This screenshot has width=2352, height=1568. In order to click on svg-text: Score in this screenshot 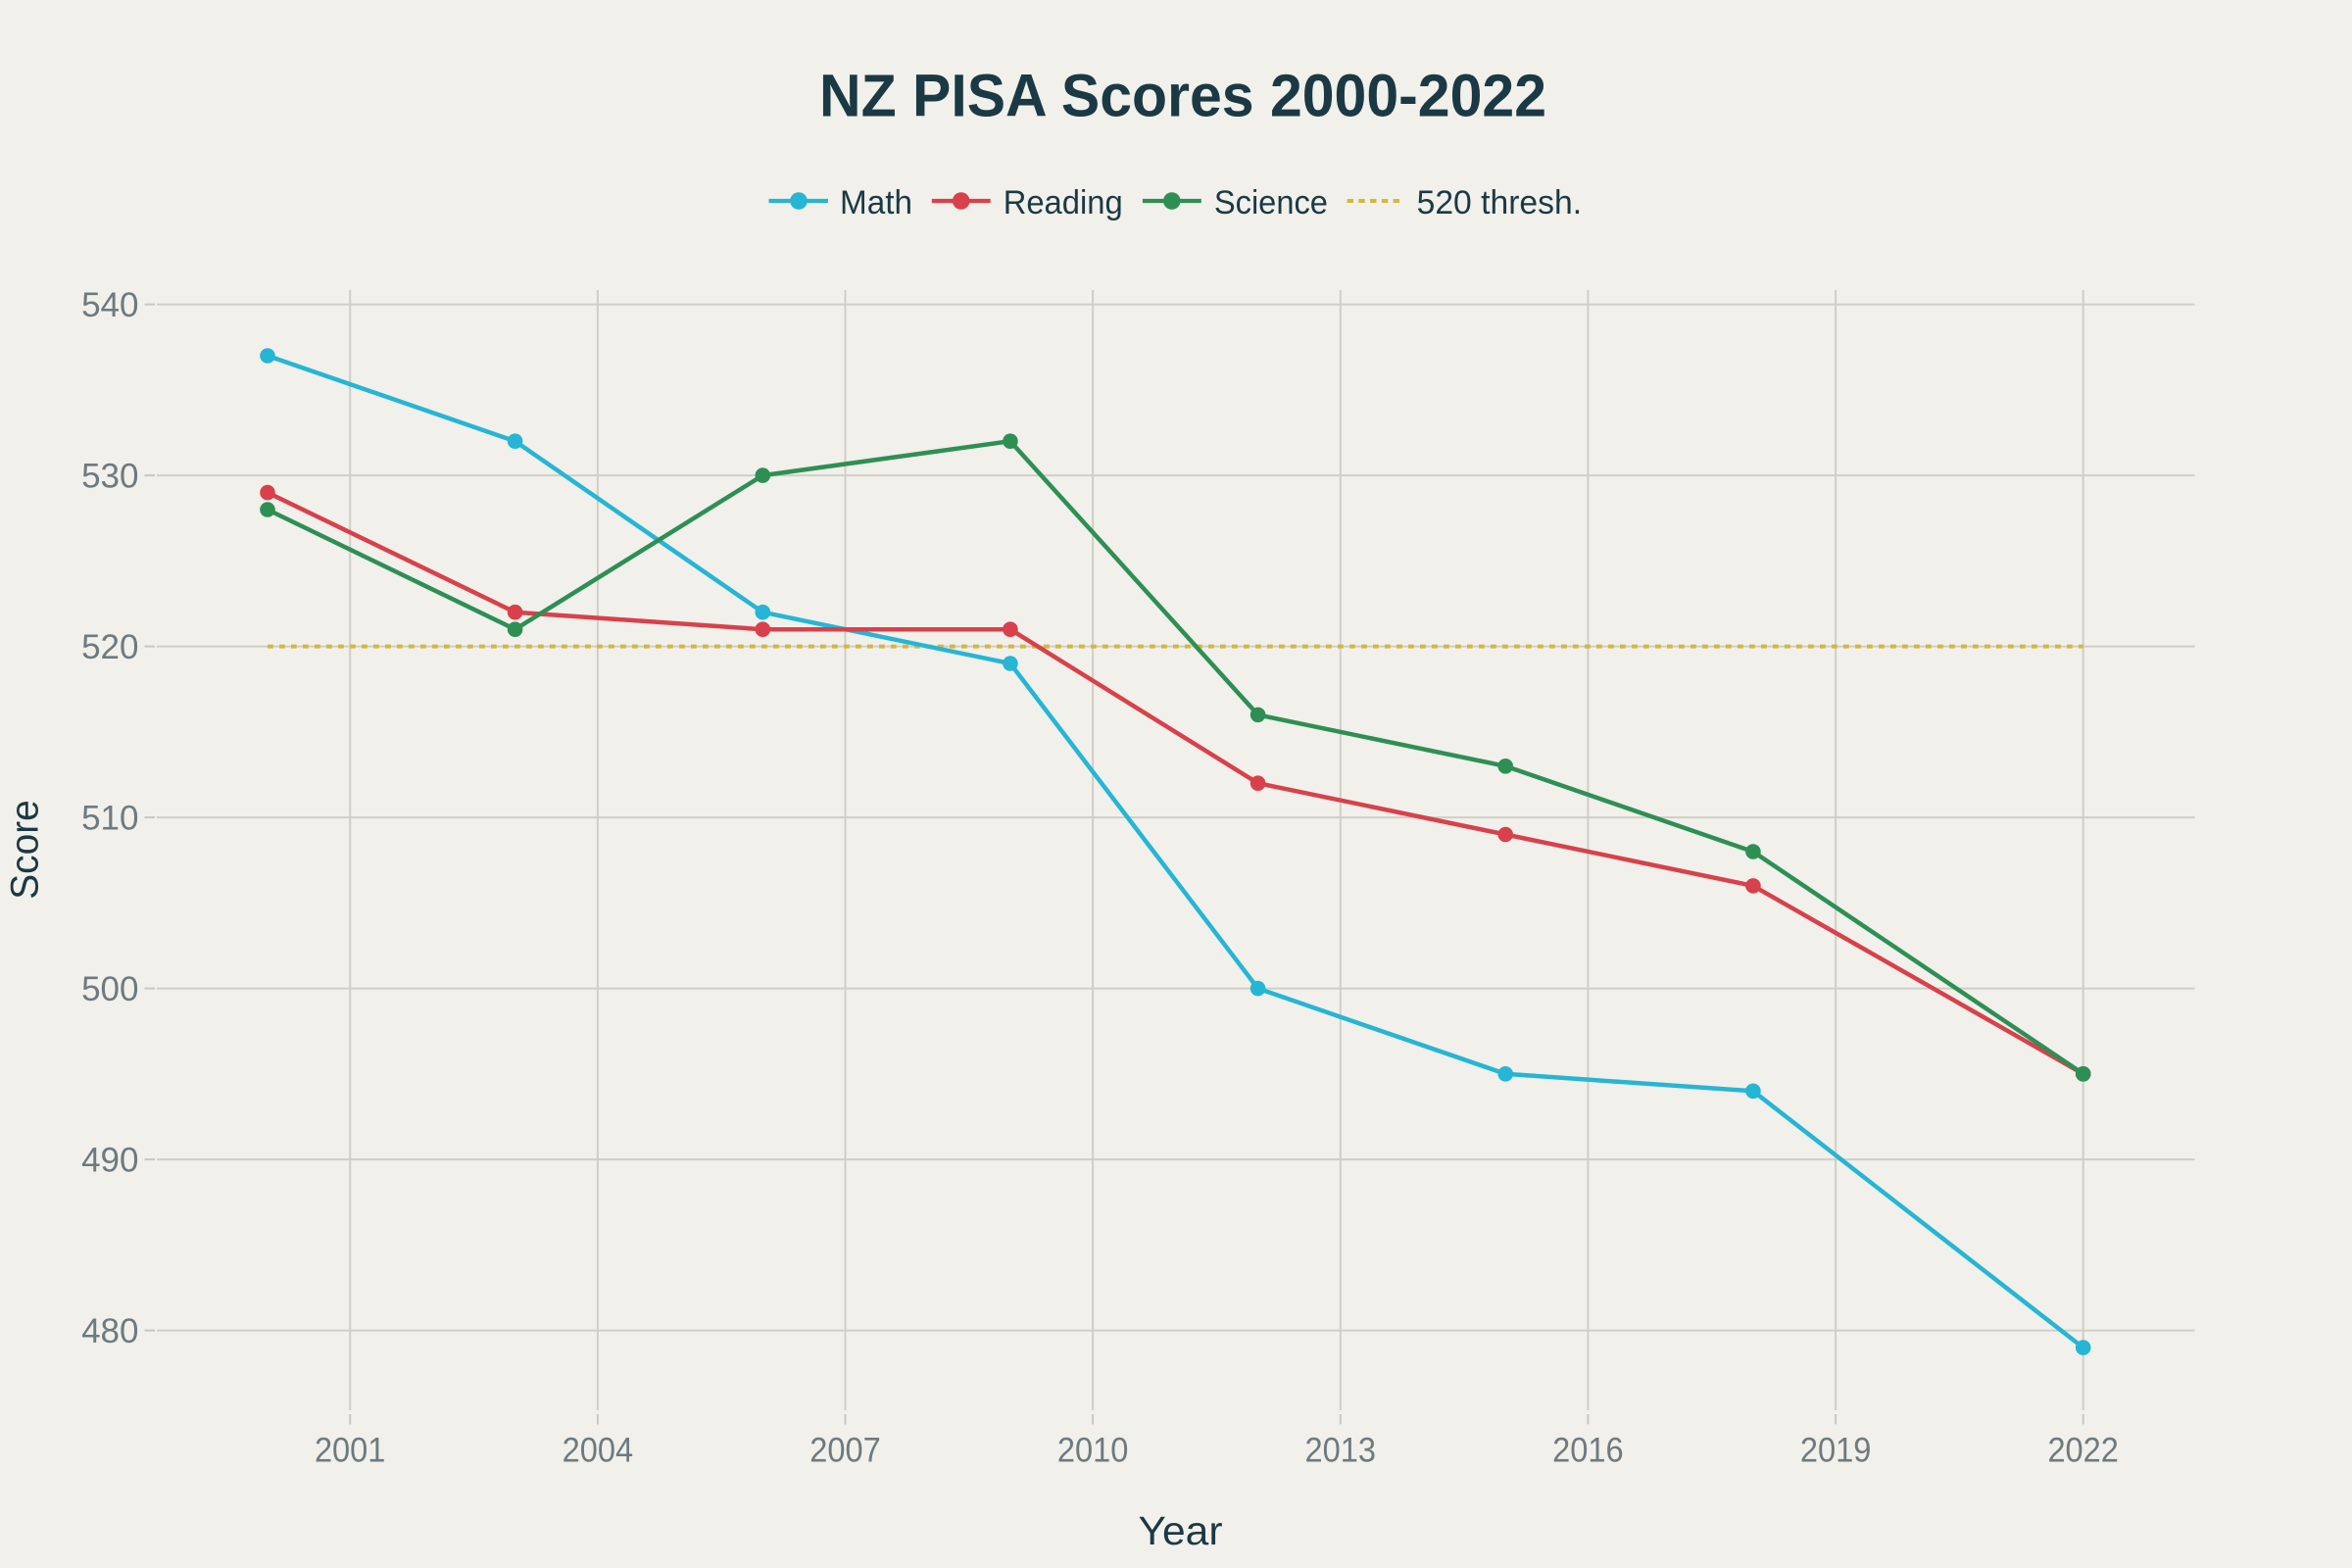, I will do `click(25, 850)`.